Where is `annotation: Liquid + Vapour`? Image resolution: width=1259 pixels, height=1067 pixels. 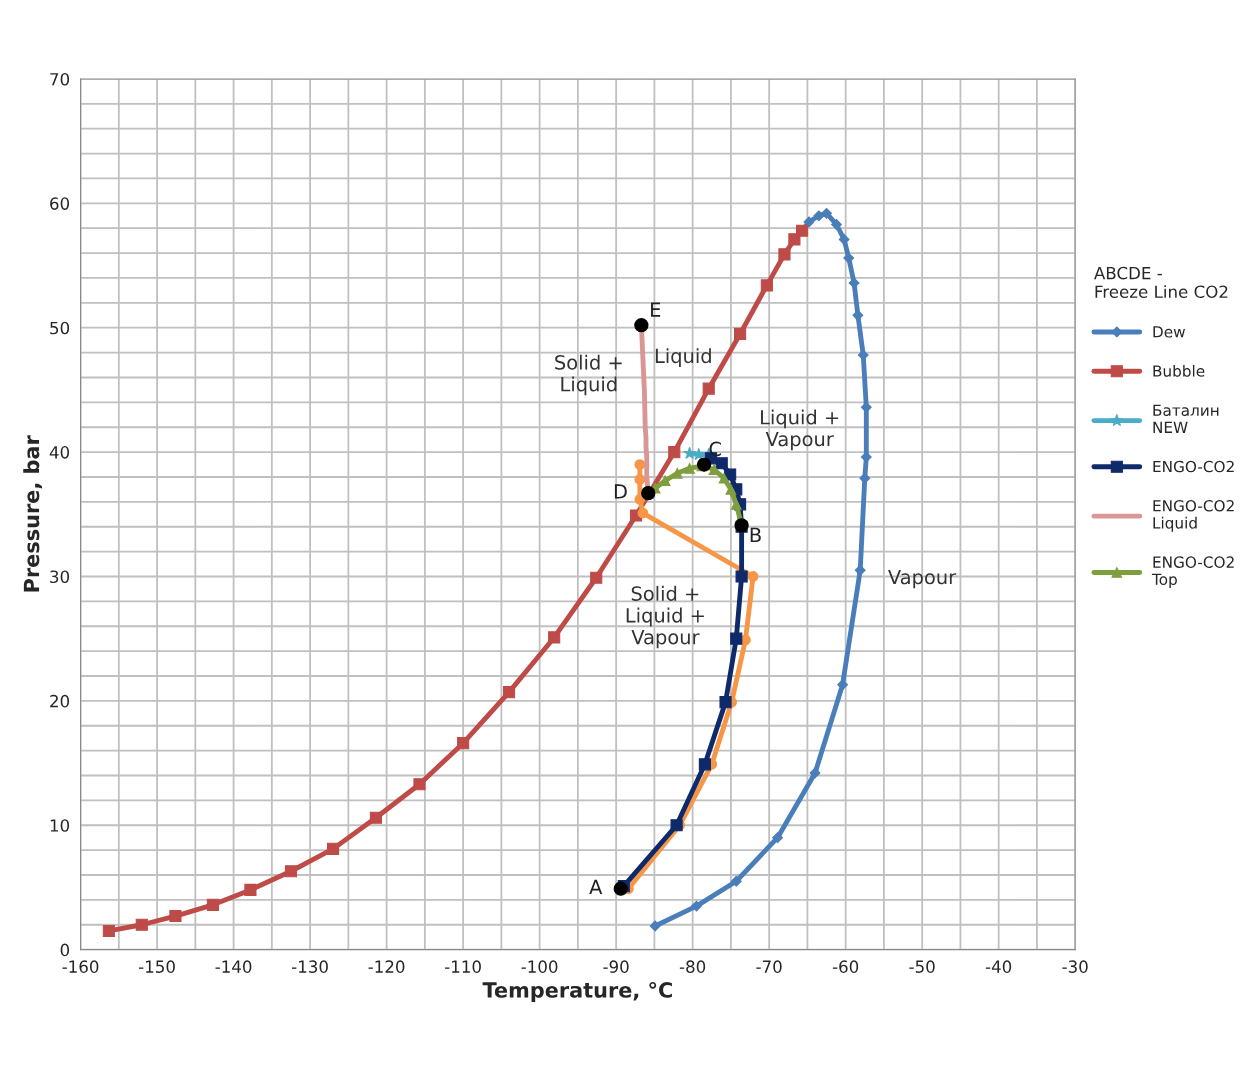
annotation: Liquid + Vapour is located at coordinates (800, 430).